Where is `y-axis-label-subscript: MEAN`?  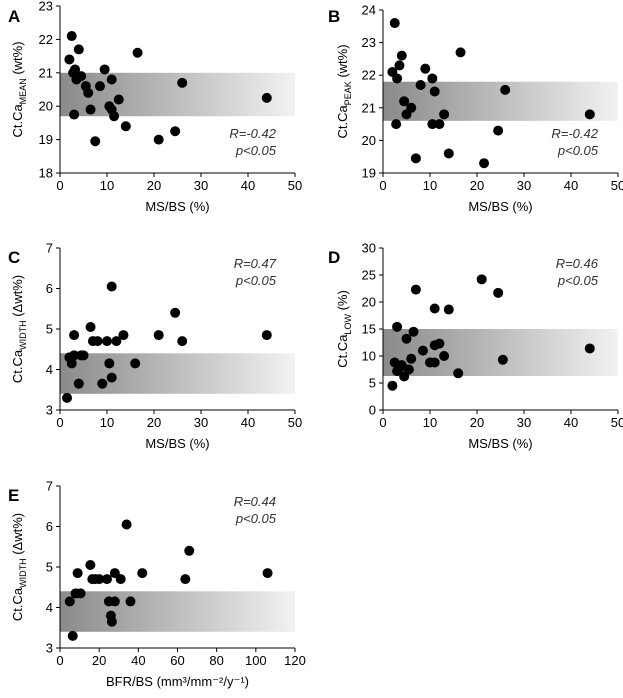
y-axis-label-subscript: MEAN is located at coordinates (23, 91).